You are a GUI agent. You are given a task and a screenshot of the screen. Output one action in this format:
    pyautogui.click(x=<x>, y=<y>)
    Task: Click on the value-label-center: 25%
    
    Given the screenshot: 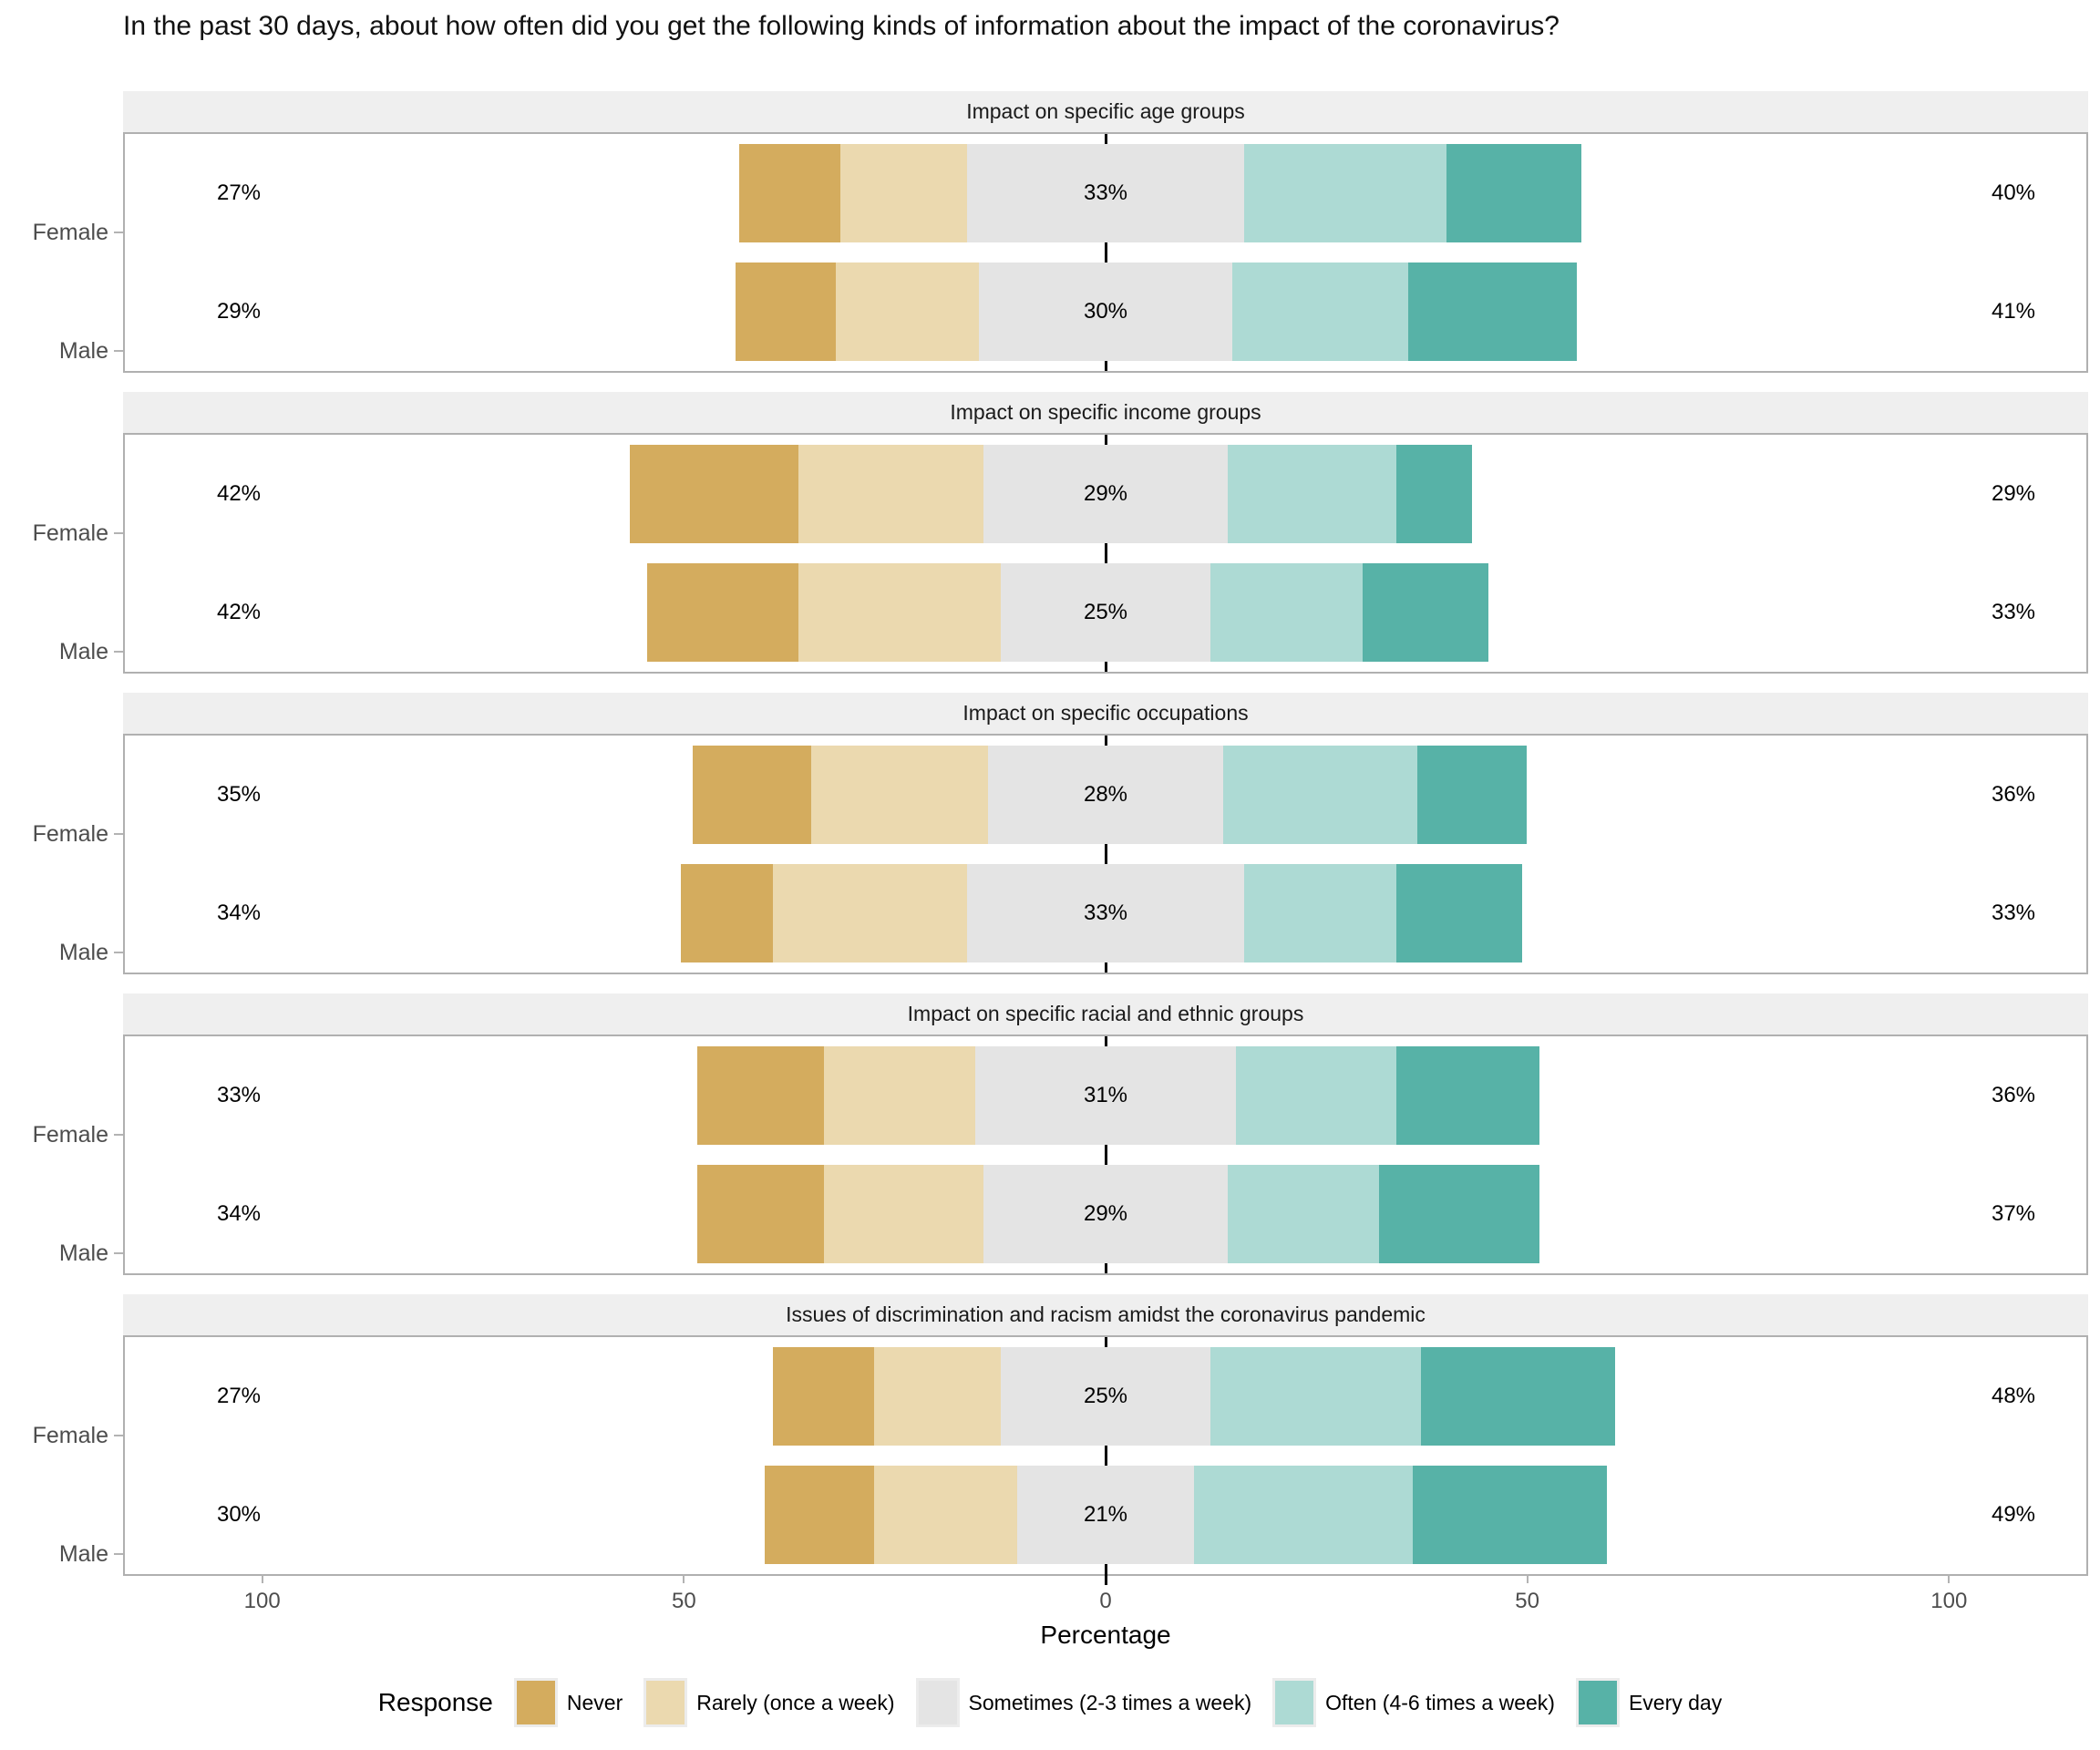 What is the action you would take?
    pyautogui.click(x=1105, y=612)
    